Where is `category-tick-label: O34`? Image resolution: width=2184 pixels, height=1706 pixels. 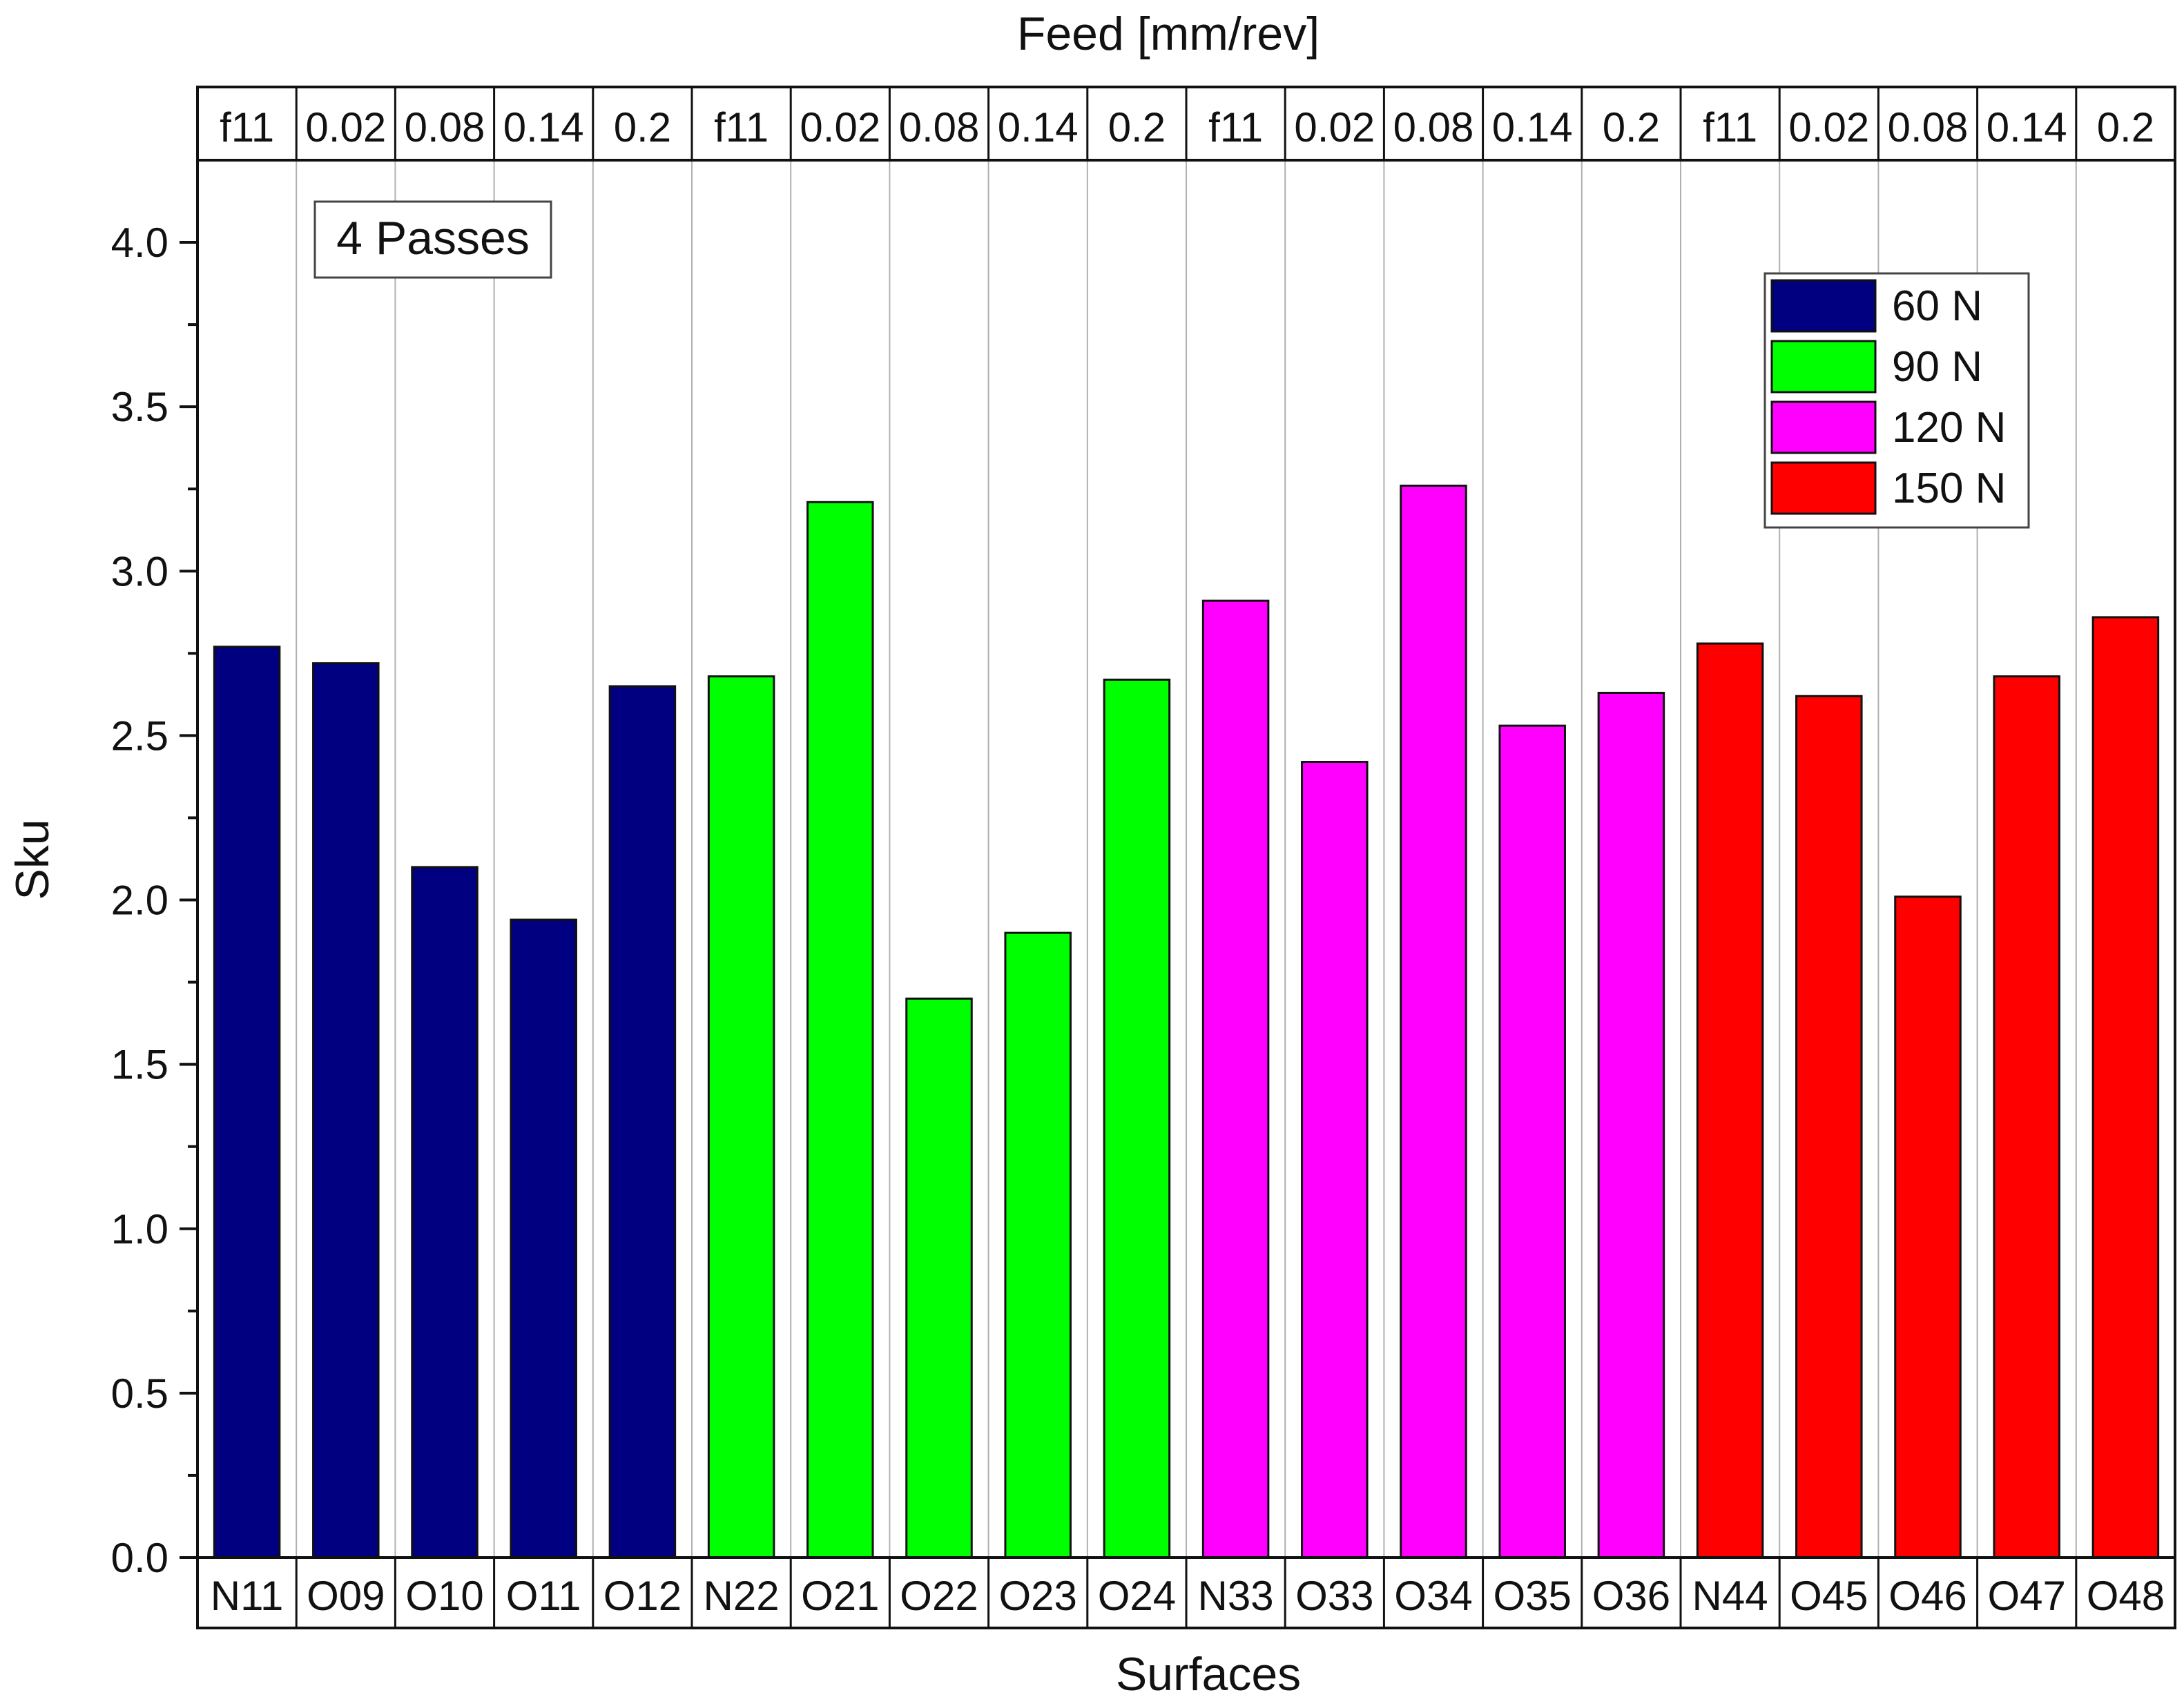 category-tick-label: O34 is located at coordinates (1433, 1596).